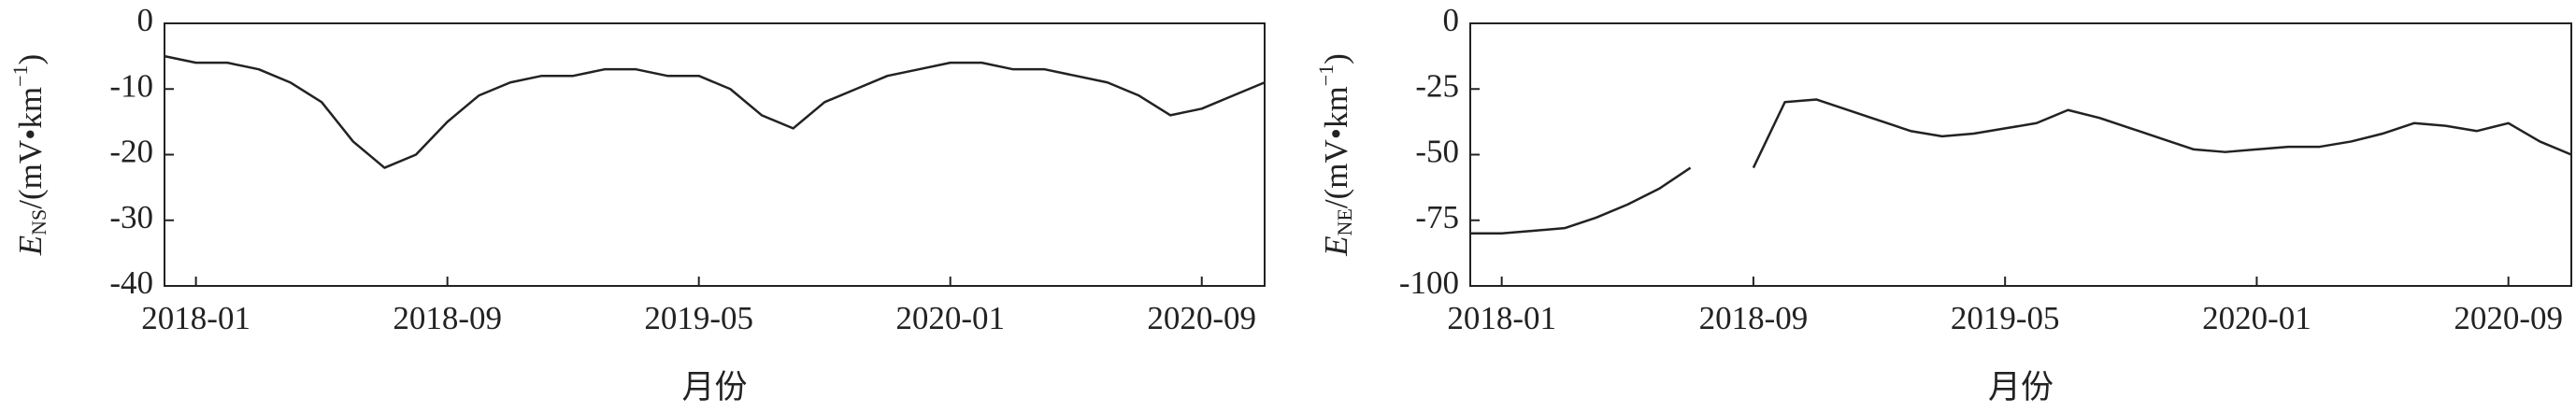 This screenshot has width=2576, height=413. I want to click on y-tick-label: -25, so click(1437, 86).